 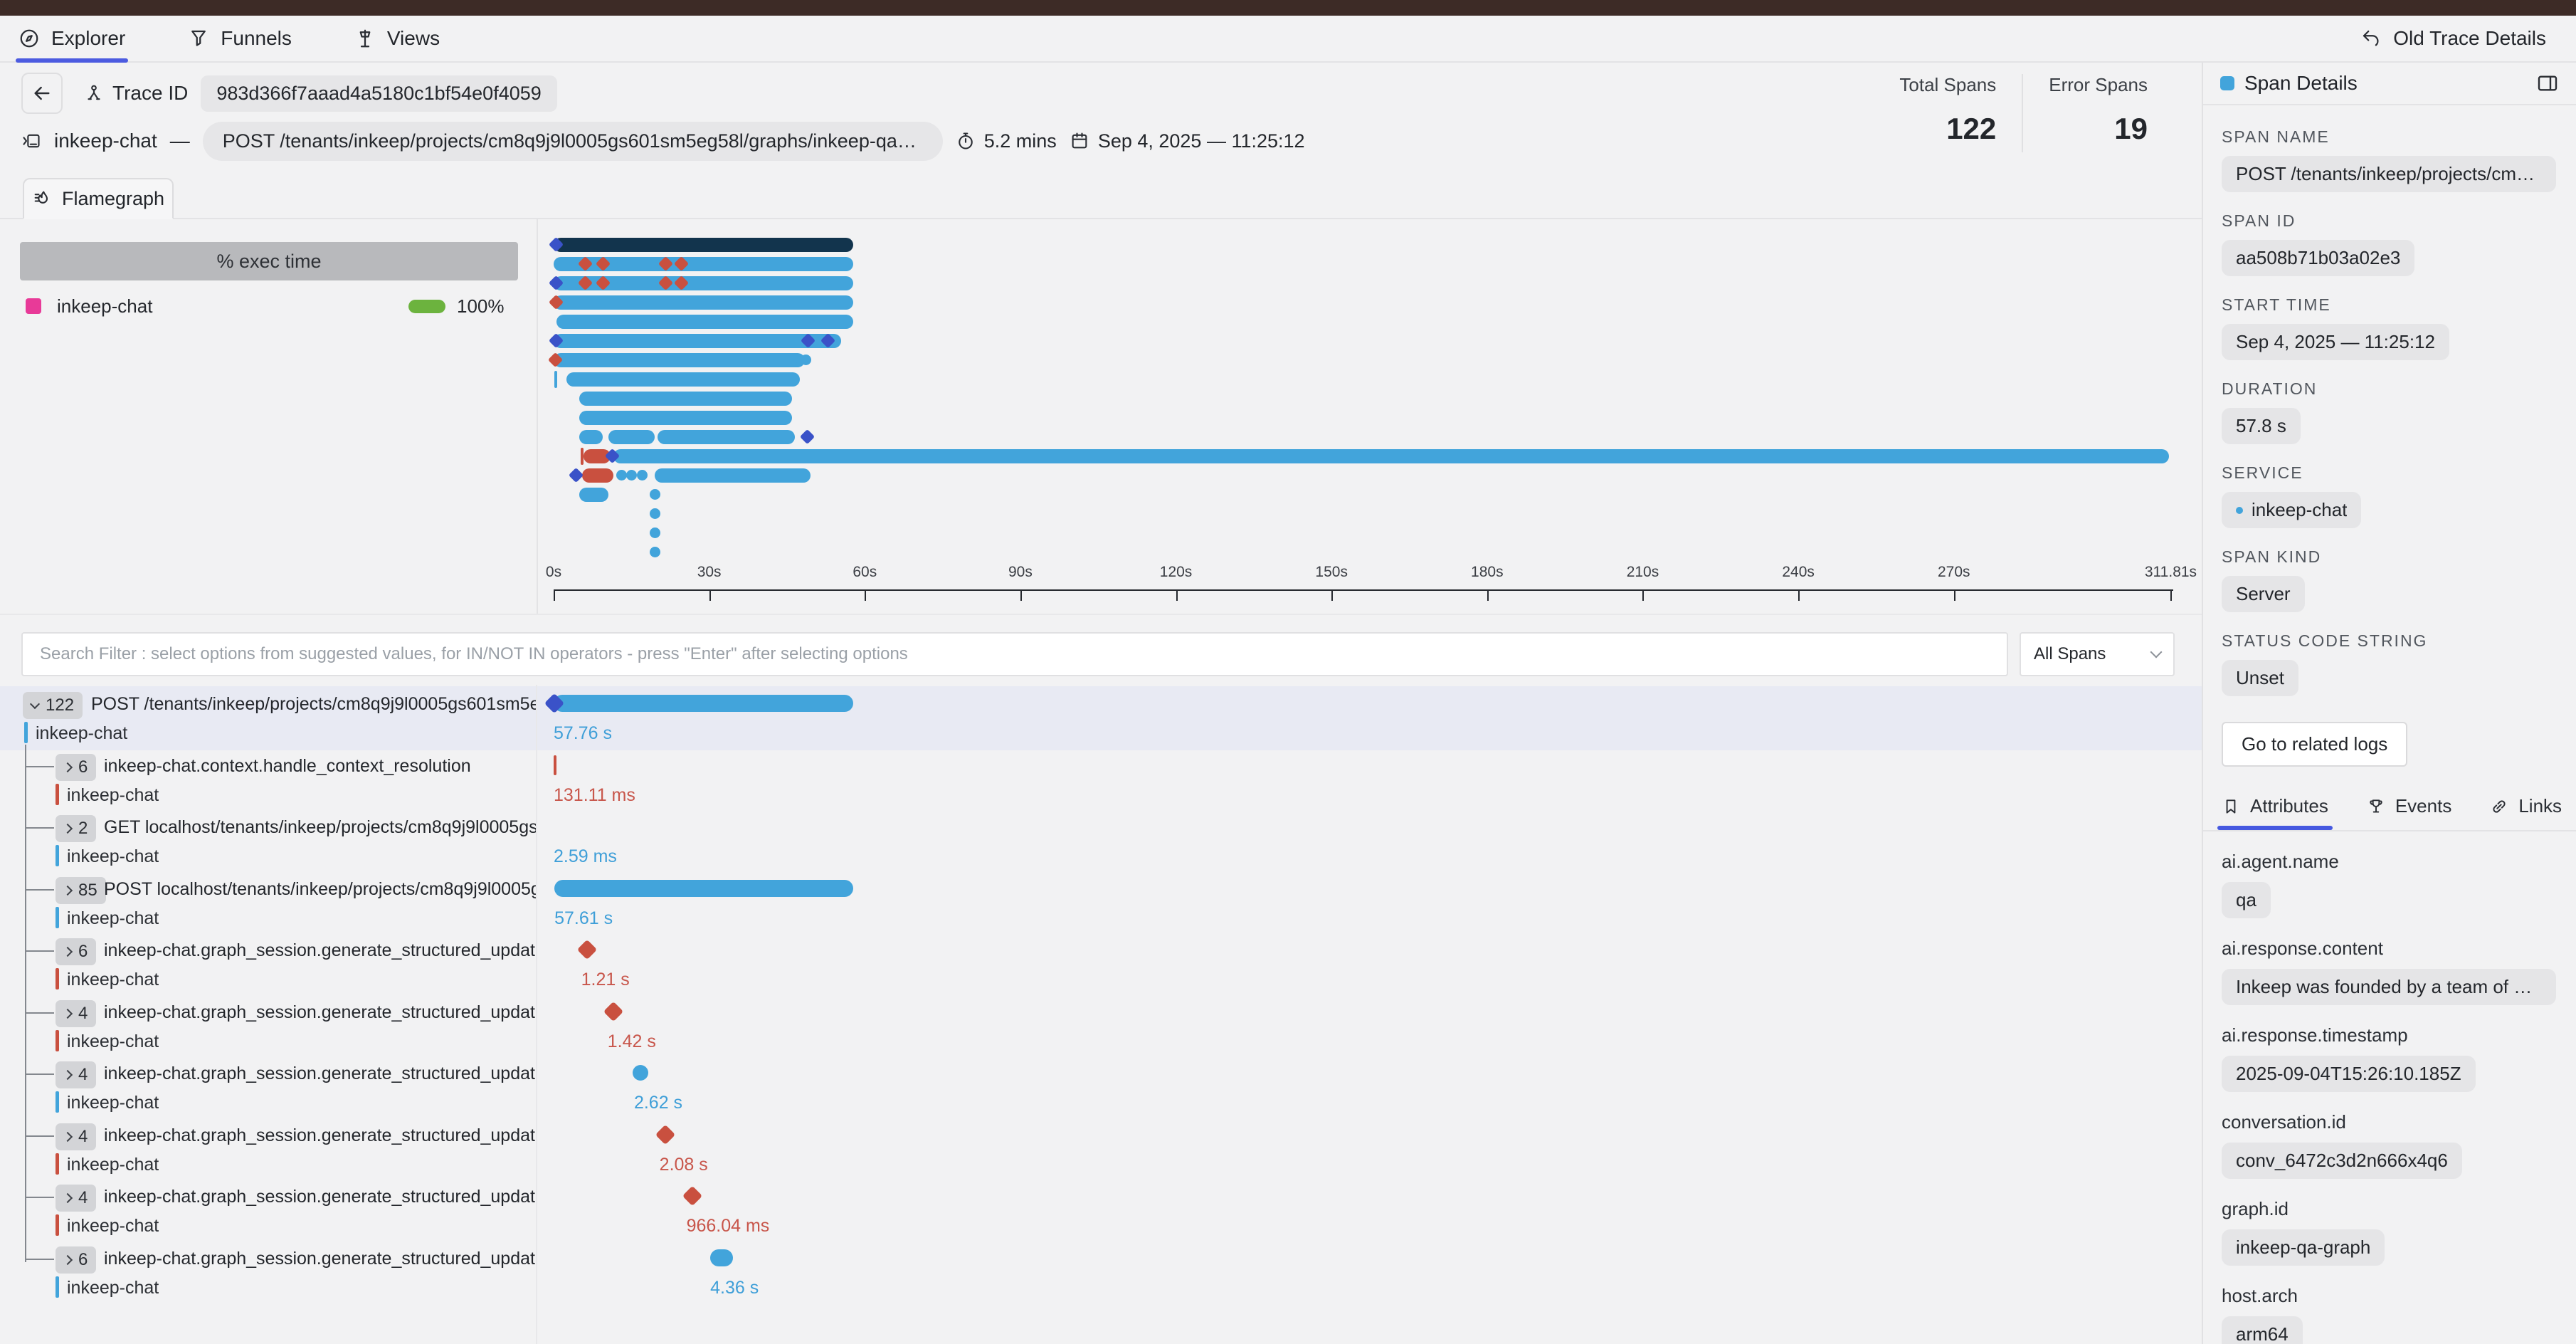 I want to click on service-color-tick, so click(x=58, y=855).